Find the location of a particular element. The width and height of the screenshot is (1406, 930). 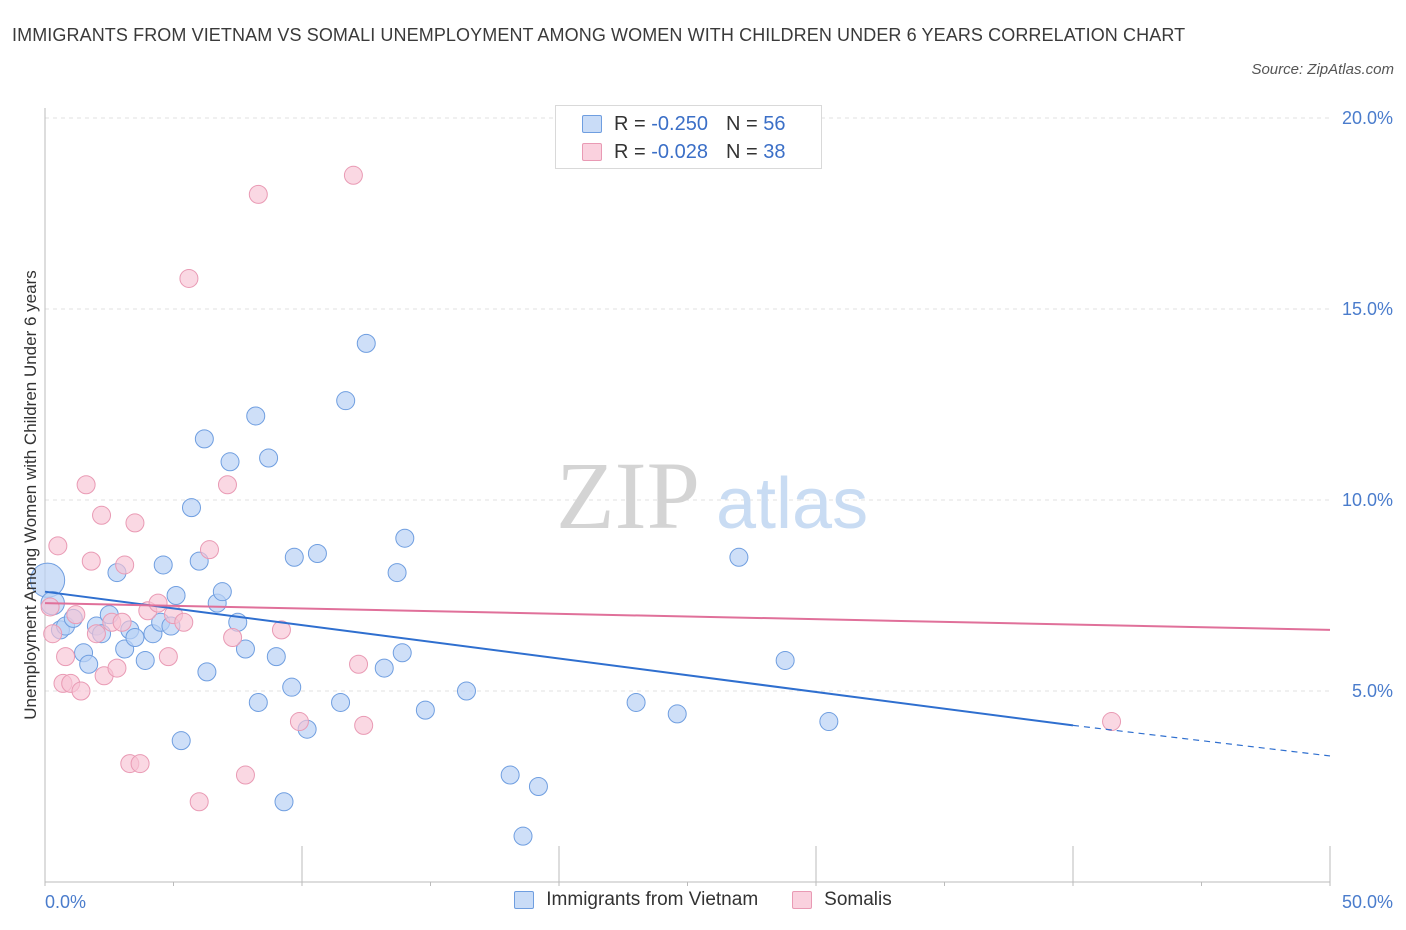

legend-item-vietnam: Immigrants from Vietnam is located at coordinates (636, 900).